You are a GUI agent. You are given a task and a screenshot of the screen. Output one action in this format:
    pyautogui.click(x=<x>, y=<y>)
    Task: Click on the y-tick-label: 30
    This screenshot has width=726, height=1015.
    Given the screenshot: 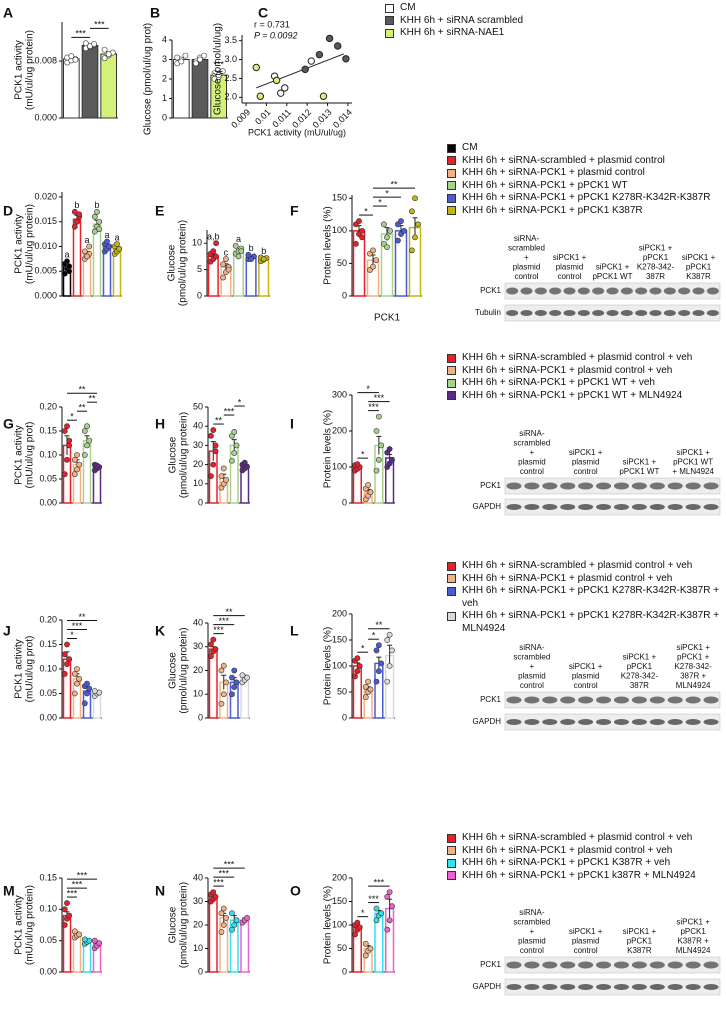 What is the action you would take?
    pyautogui.click(x=198, y=646)
    